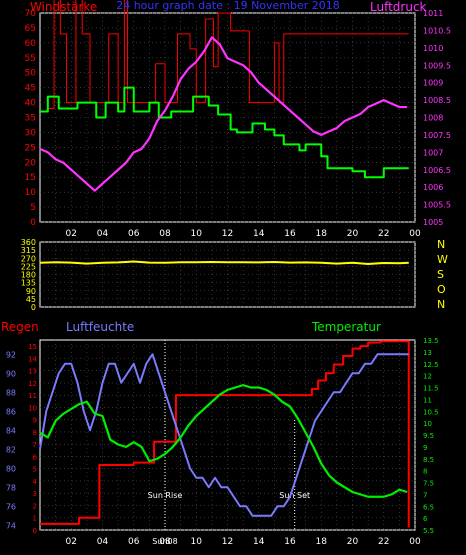  What do you see at coordinates (346, 327) in the screenshot?
I see `temperature-title: Temperatur` at bounding box center [346, 327].